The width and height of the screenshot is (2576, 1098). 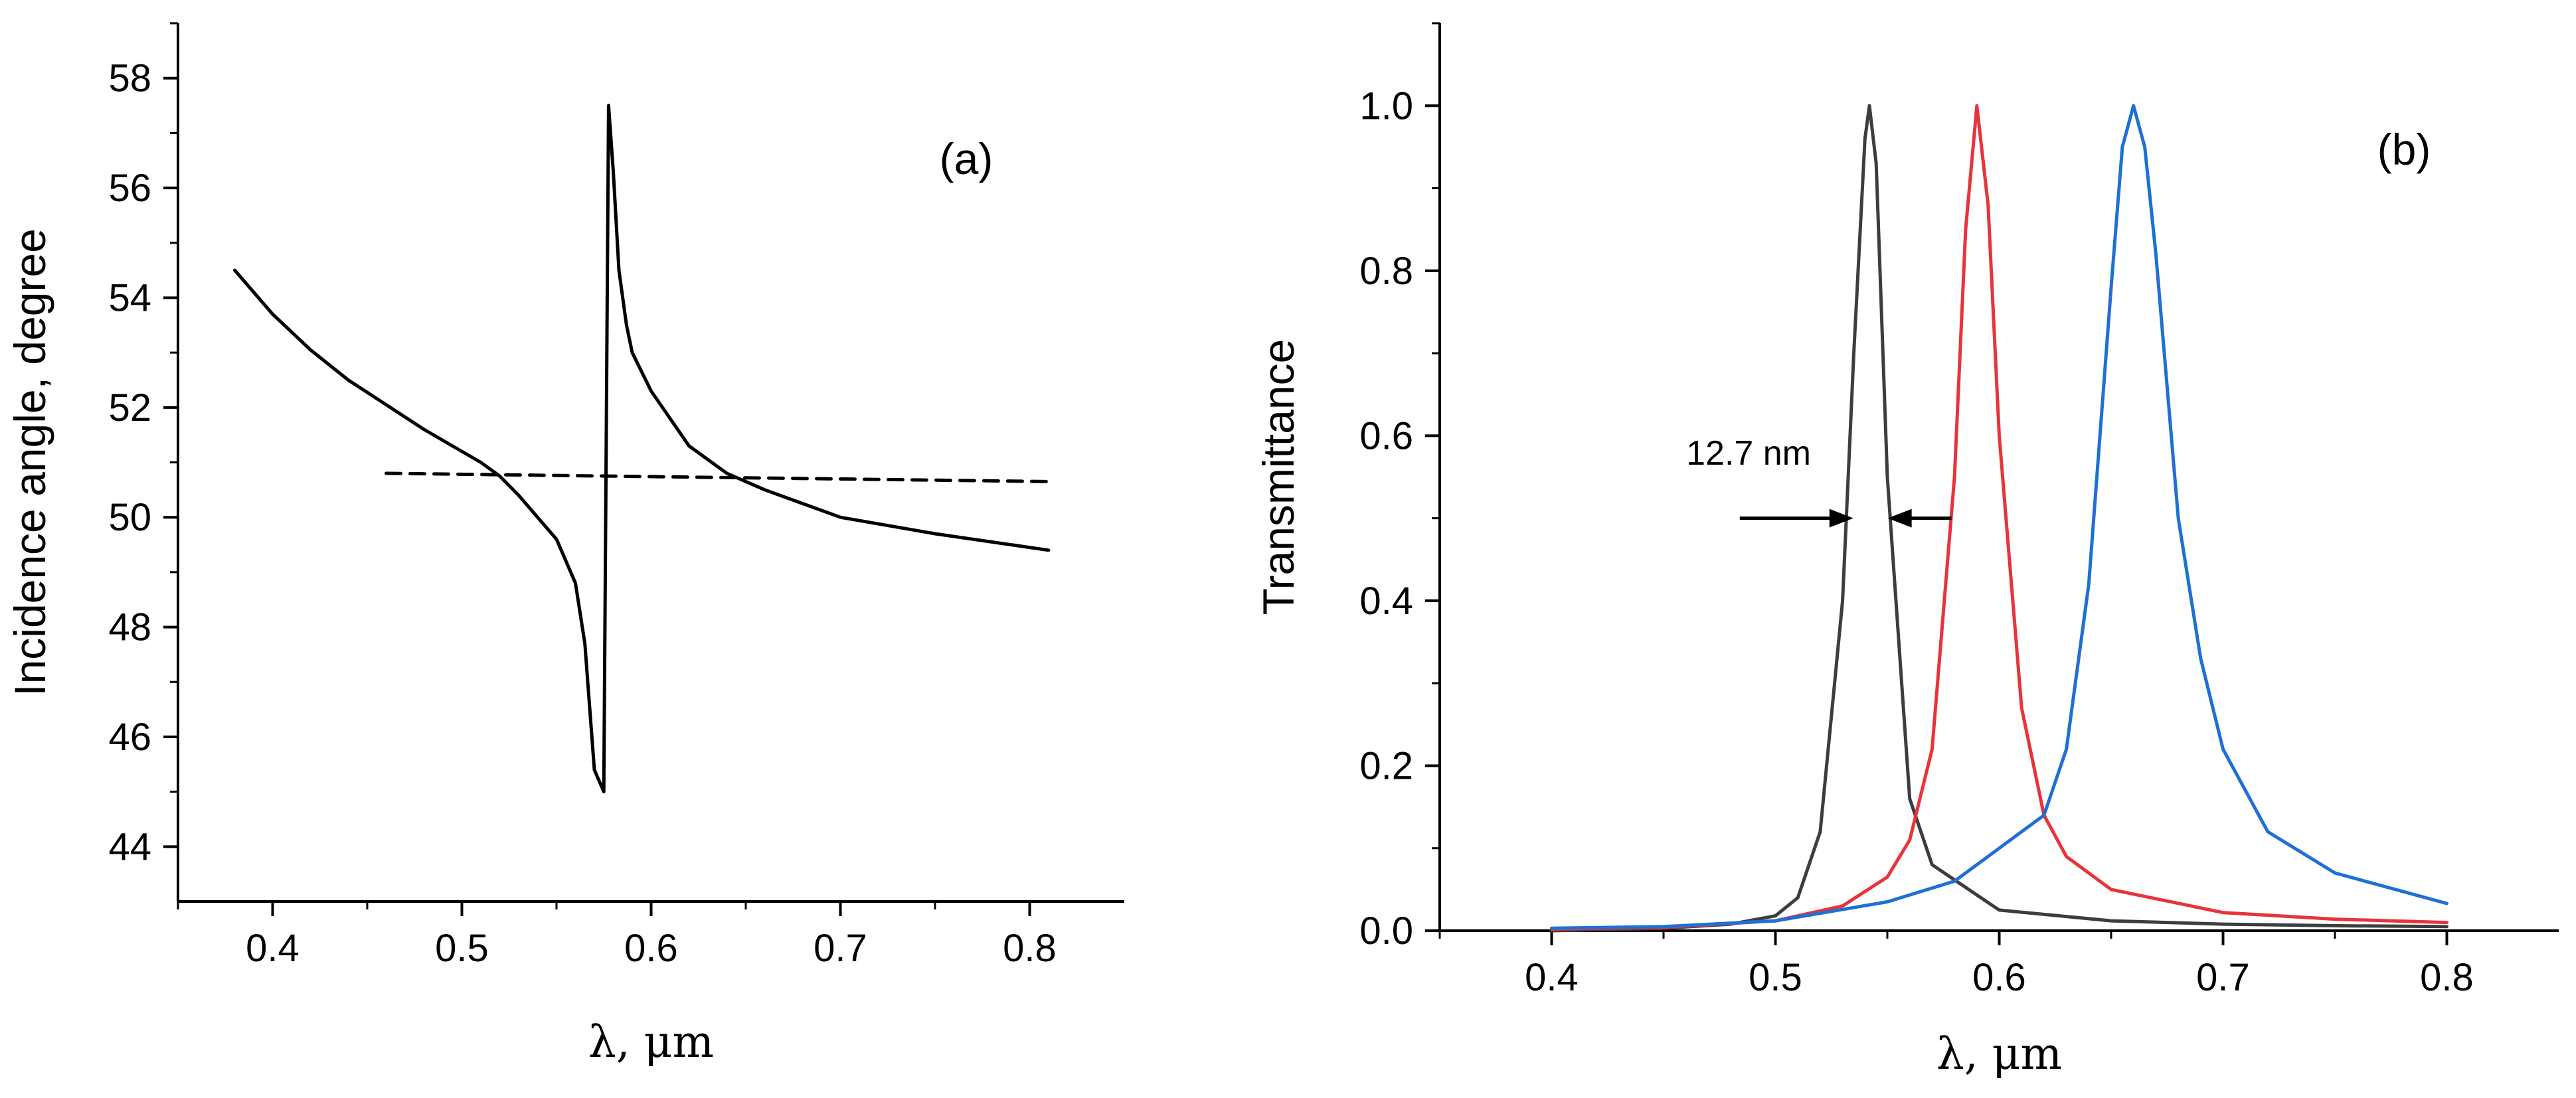 I want to click on y-tick-label: 0.8, so click(x=1386, y=271).